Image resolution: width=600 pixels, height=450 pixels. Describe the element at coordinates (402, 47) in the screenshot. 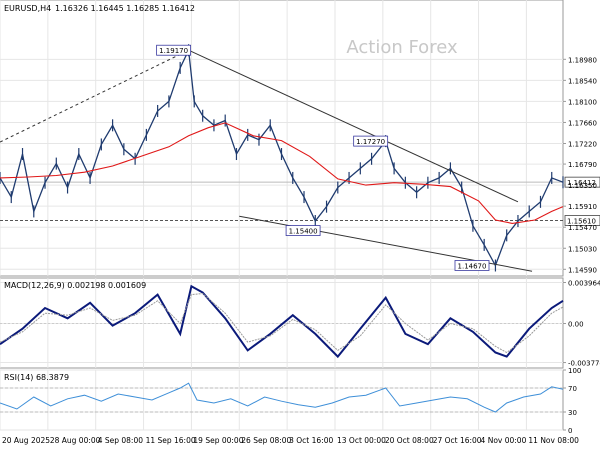

I see `watermark: Action Forex` at that location.